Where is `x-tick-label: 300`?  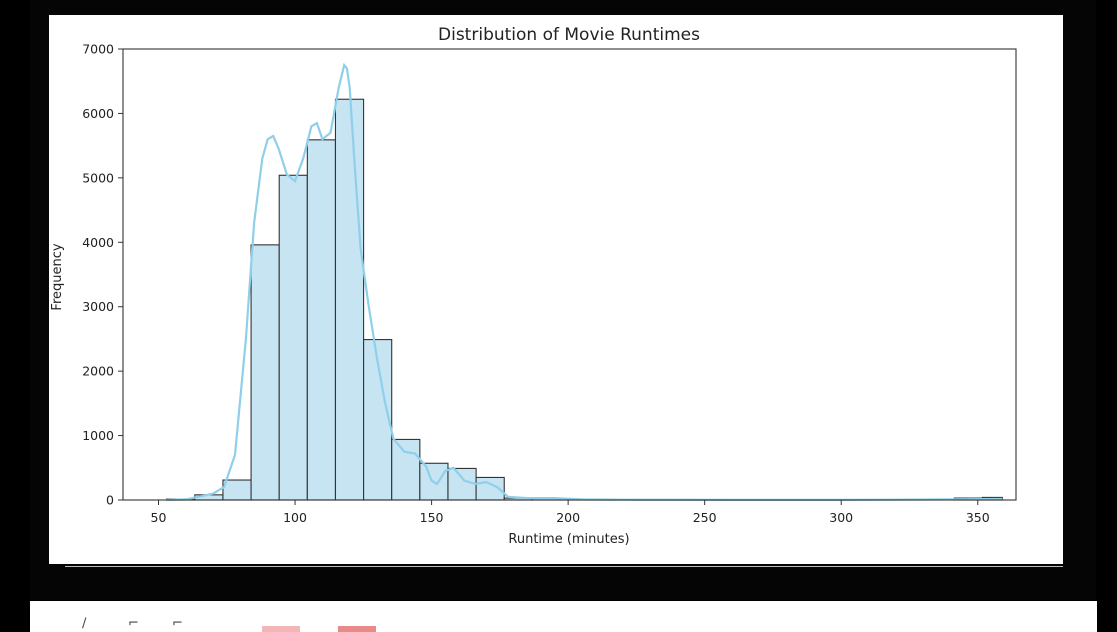 x-tick-label: 300 is located at coordinates (841, 517).